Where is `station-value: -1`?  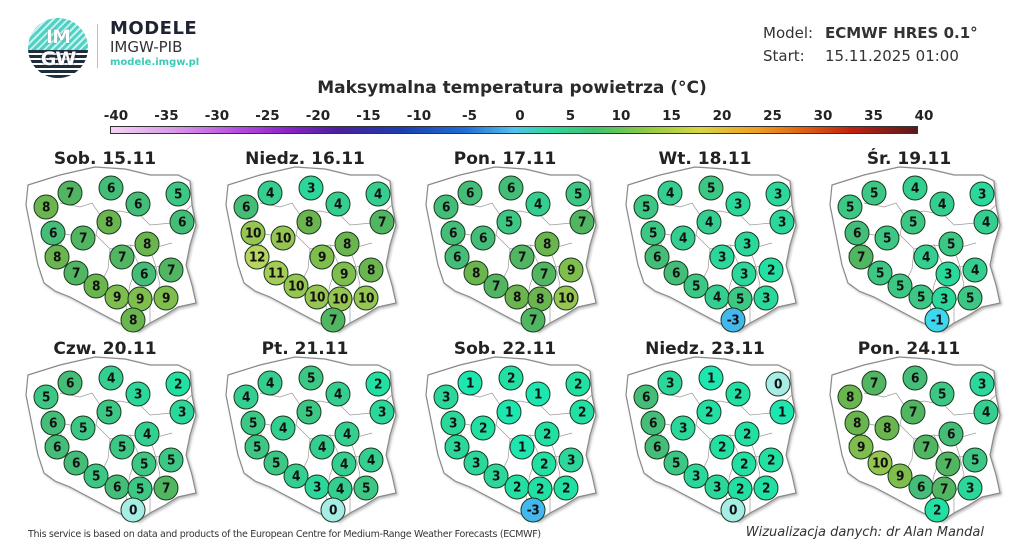
station-value: -1 is located at coordinates (937, 320).